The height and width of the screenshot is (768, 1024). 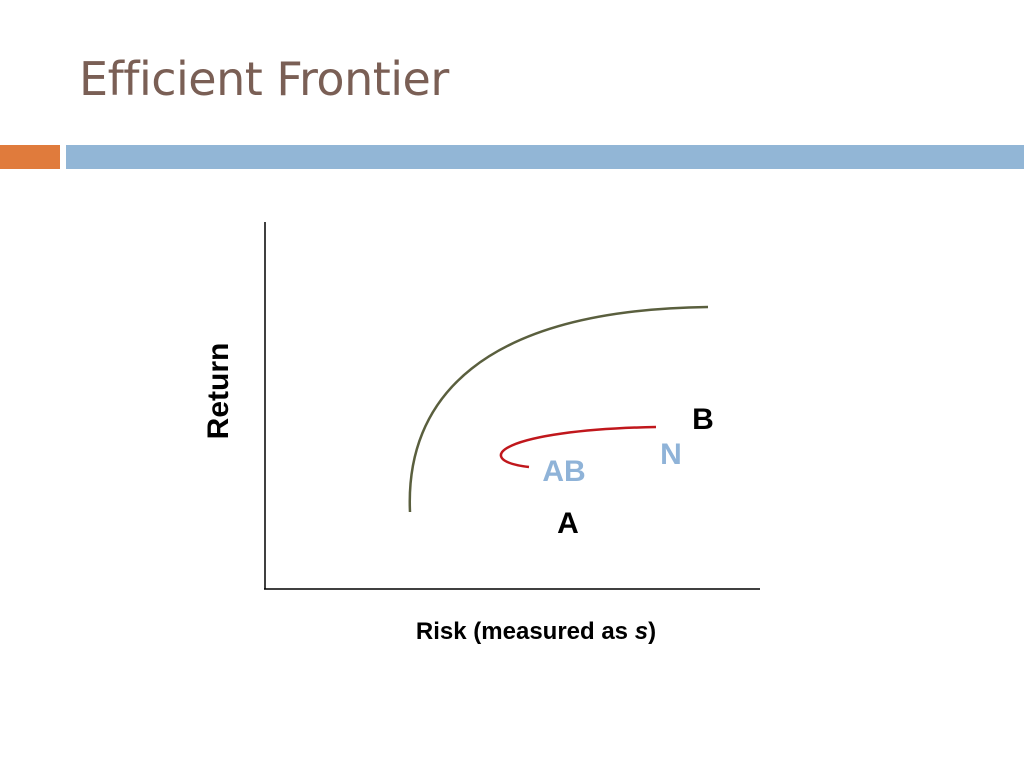 What do you see at coordinates (525, 631) in the screenshot?
I see `x-axis-label-prefix: Risk (measured as` at bounding box center [525, 631].